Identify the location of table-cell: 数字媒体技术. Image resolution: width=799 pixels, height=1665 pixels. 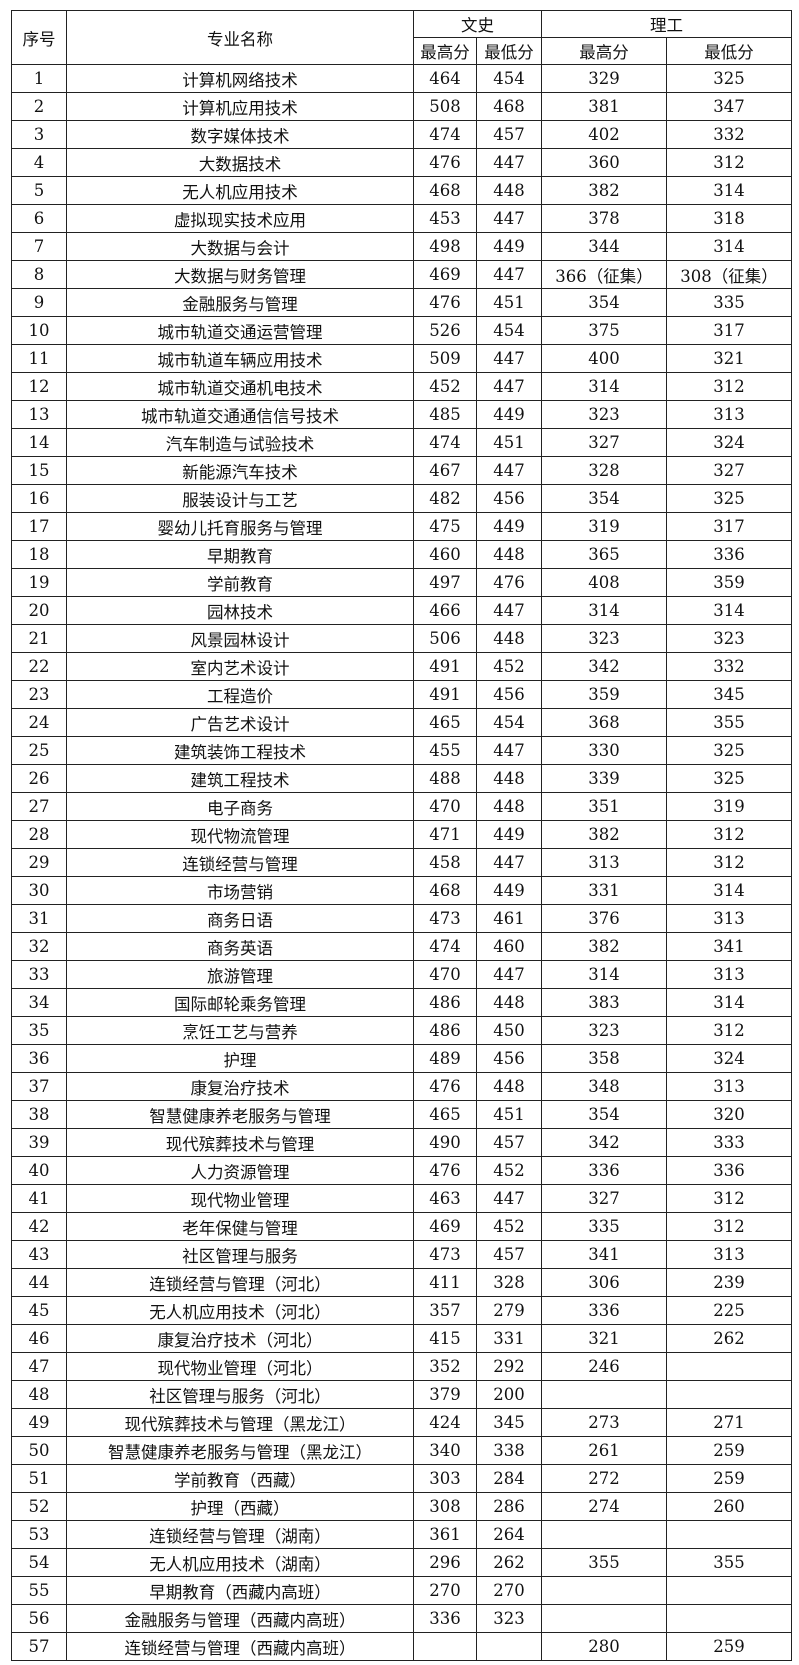
(240, 134).